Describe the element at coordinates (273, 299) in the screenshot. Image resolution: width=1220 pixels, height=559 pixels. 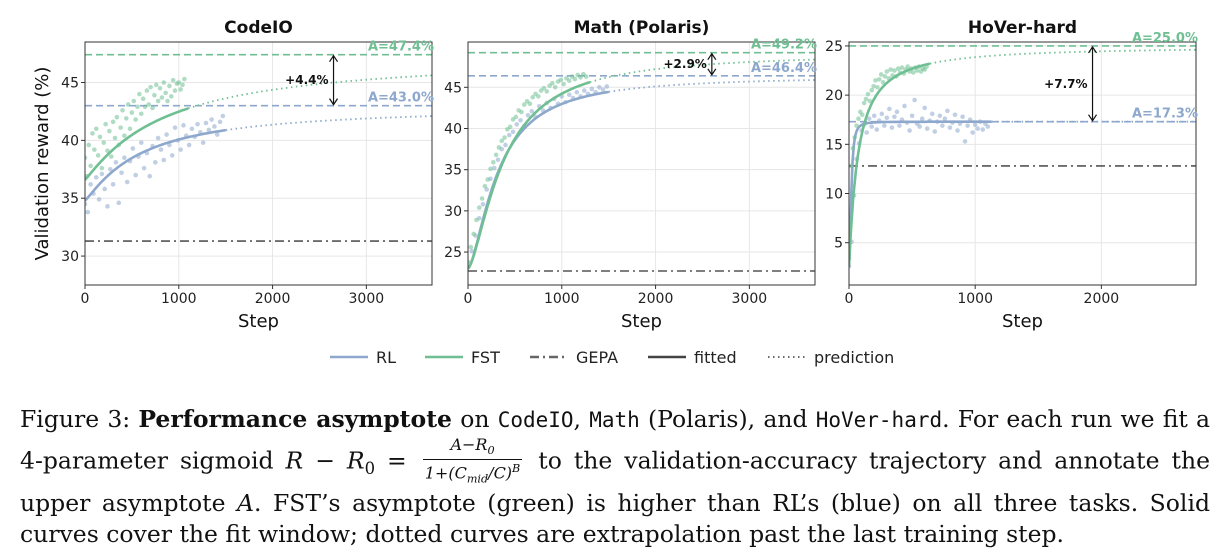
I see `x-tick-label: 2000` at that location.